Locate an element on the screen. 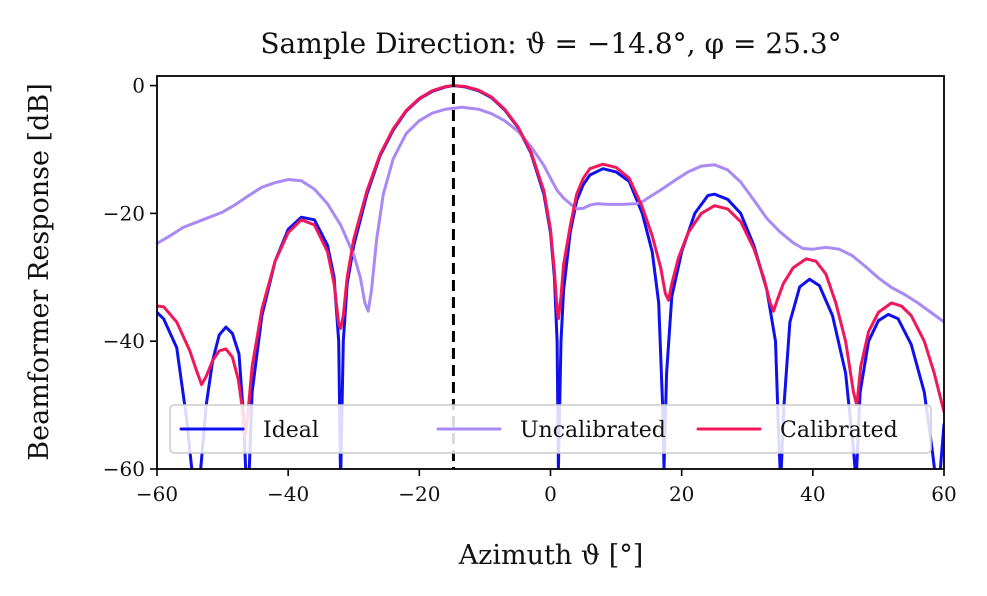  legend-label-calibrated: Calibrated is located at coordinates (839, 430).